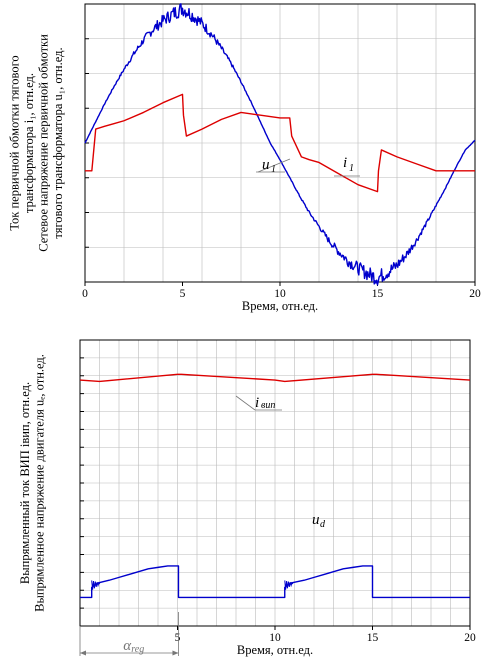 Image resolution: width=483 pixels, height=668 pixels. Describe the element at coordinates (275, 582) in the screenshot. I see `chart-2-series-ud` at that location.